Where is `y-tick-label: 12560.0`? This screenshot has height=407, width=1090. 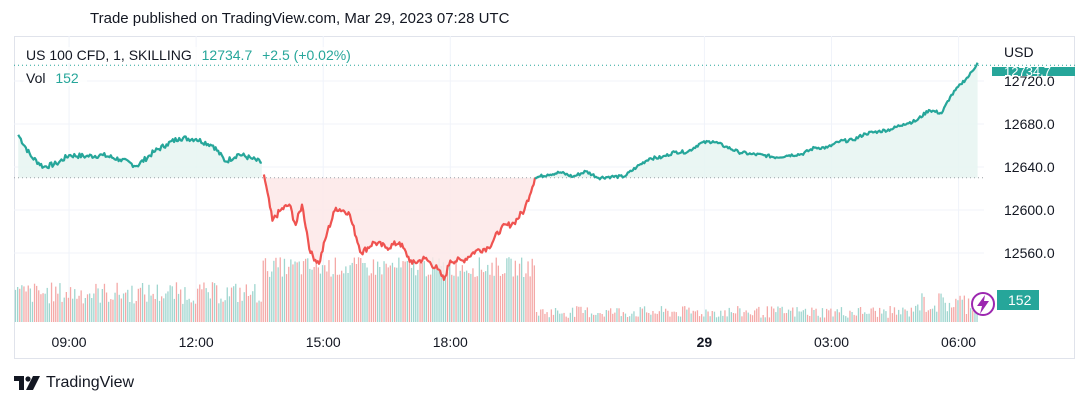
y-tick-label: 12560.0 is located at coordinates (1029, 253).